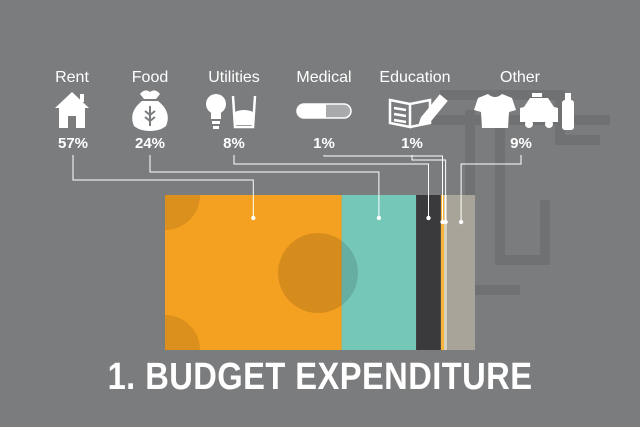  Describe the element at coordinates (491, 188) in the screenshot. I see `leader-line-other` at that location.